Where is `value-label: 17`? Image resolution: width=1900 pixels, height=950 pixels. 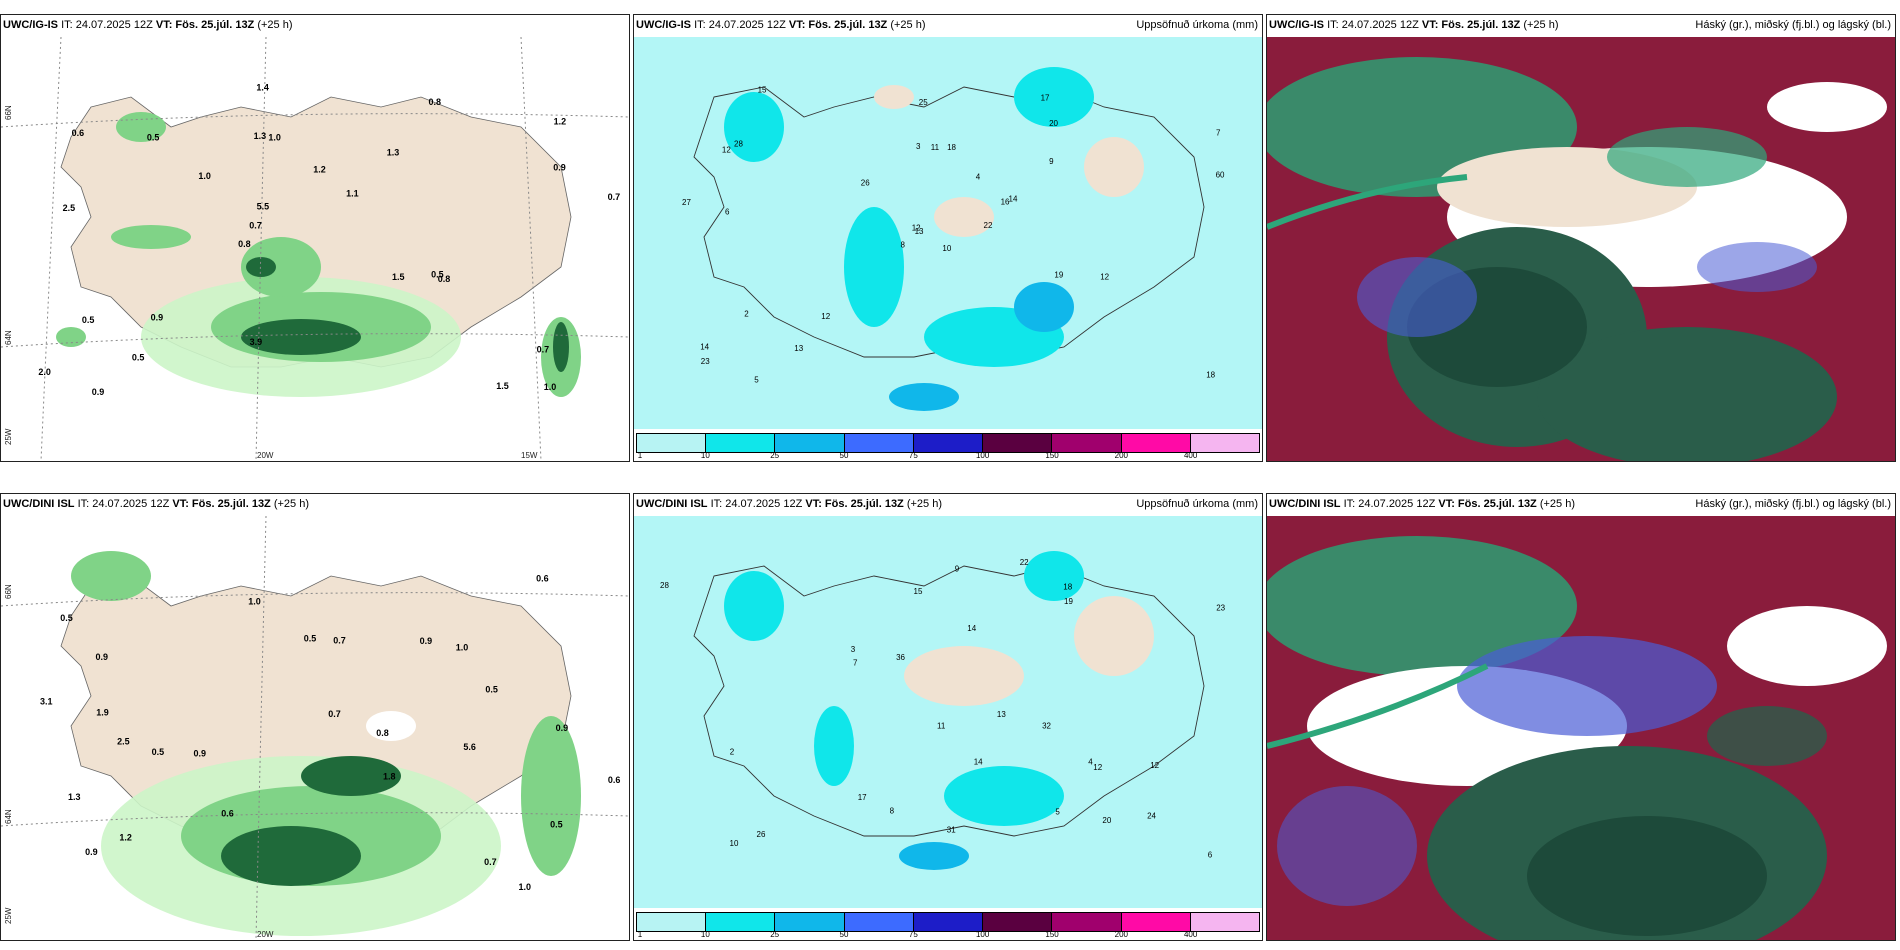 value-label: 17 is located at coordinates (1045, 98).